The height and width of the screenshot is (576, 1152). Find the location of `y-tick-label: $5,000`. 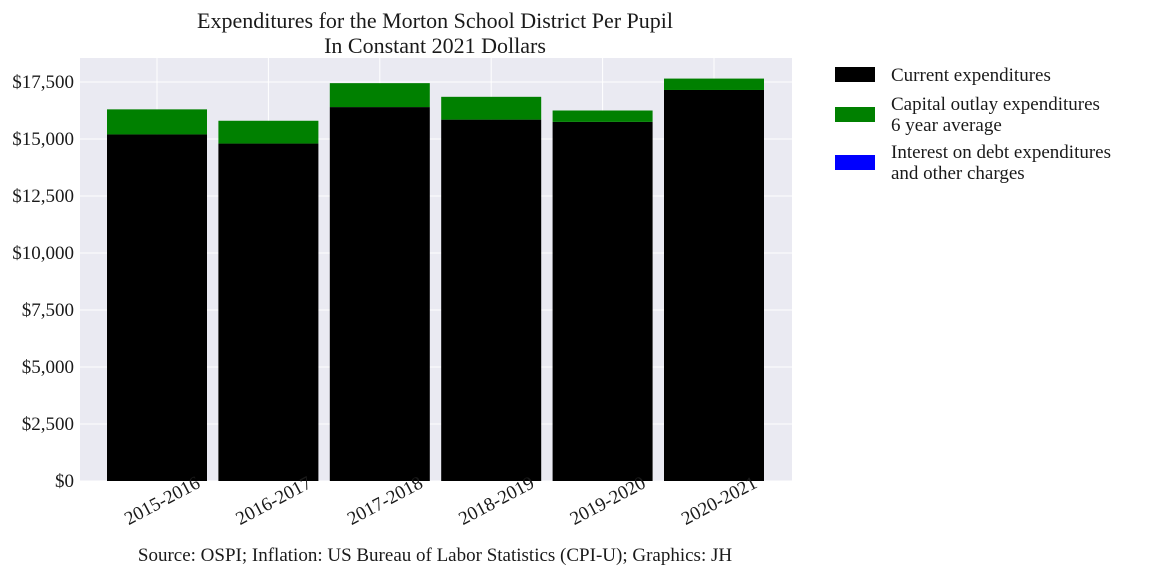

y-tick-label: $5,000 is located at coordinates (48, 367).